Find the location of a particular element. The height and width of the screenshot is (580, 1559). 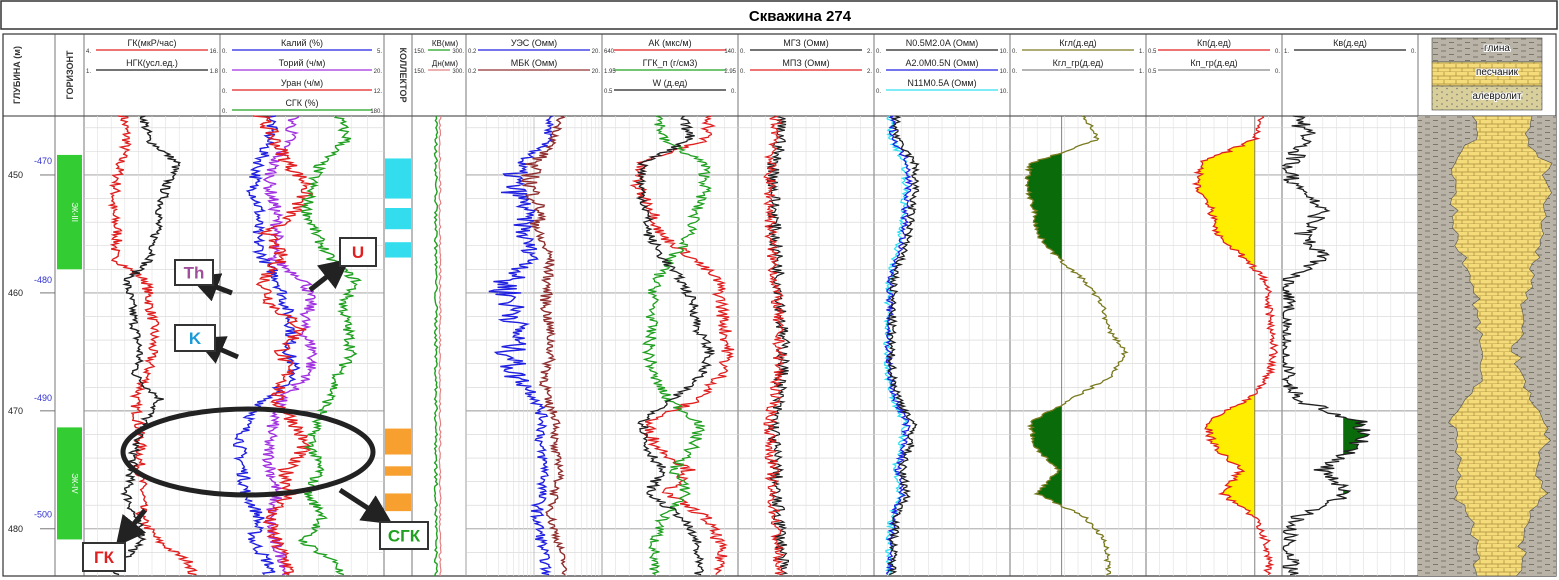

curve-label: N11M0.5A (Омм) is located at coordinates (941, 83).